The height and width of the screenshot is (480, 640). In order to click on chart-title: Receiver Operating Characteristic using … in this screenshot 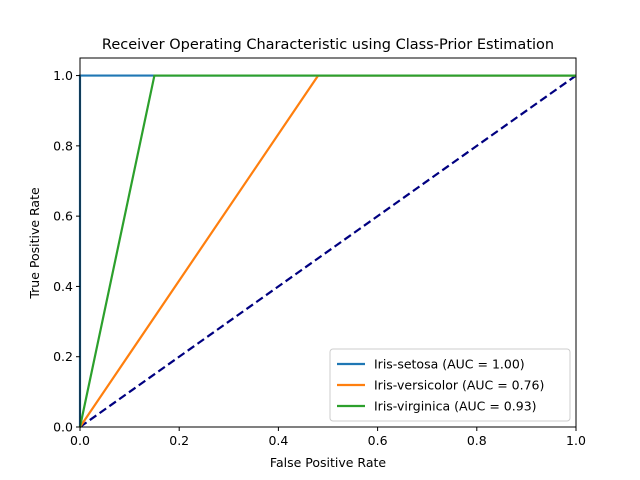, I will do `click(328, 45)`.